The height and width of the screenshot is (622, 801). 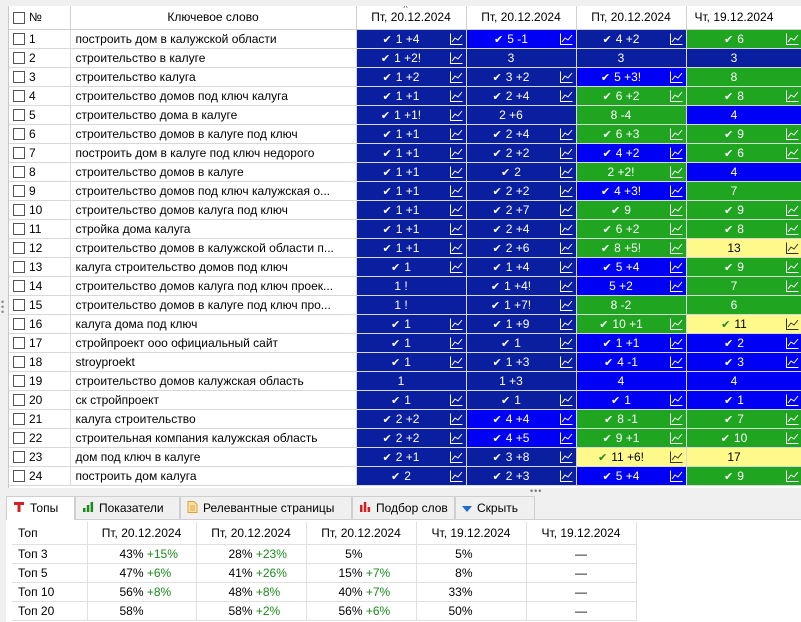 I want to click on position-cell: 2 +2!, so click(x=631, y=172).